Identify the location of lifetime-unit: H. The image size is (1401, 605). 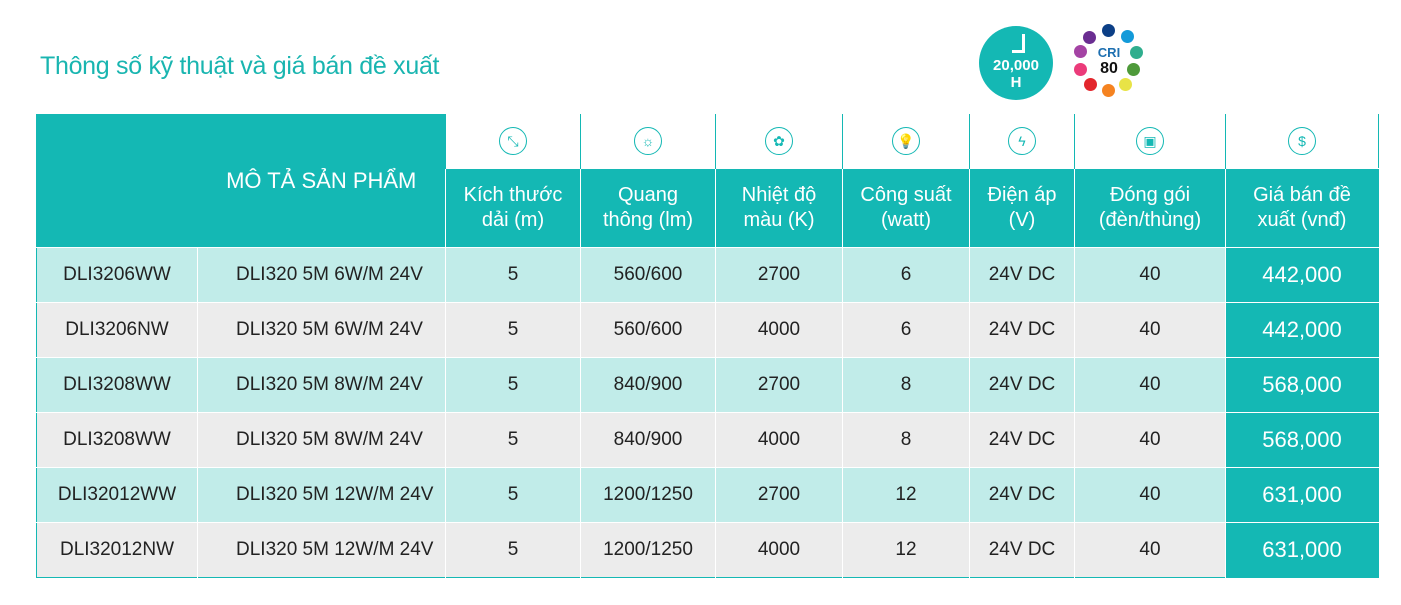
(1016, 82).